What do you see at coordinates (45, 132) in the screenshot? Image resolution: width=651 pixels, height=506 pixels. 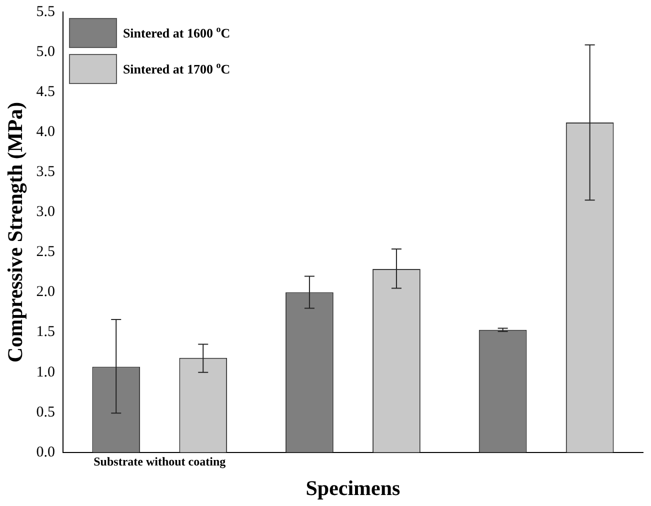 I see `y-tick-label: 4.0` at bounding box center [45, 132].